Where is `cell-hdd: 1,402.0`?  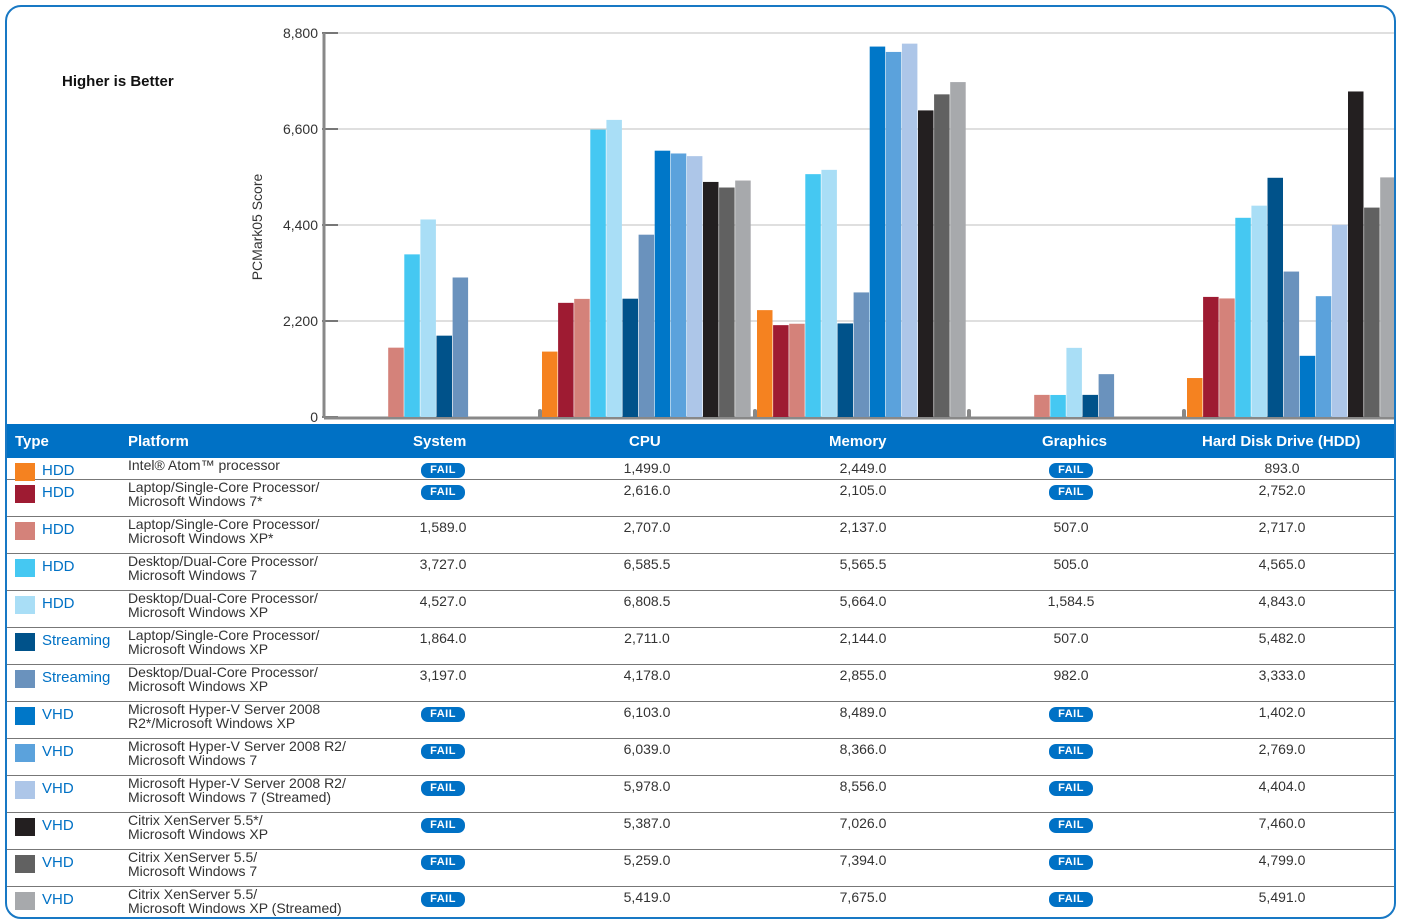 cell-hdd: 1,402.0 is located at coordinates (1282, 712).